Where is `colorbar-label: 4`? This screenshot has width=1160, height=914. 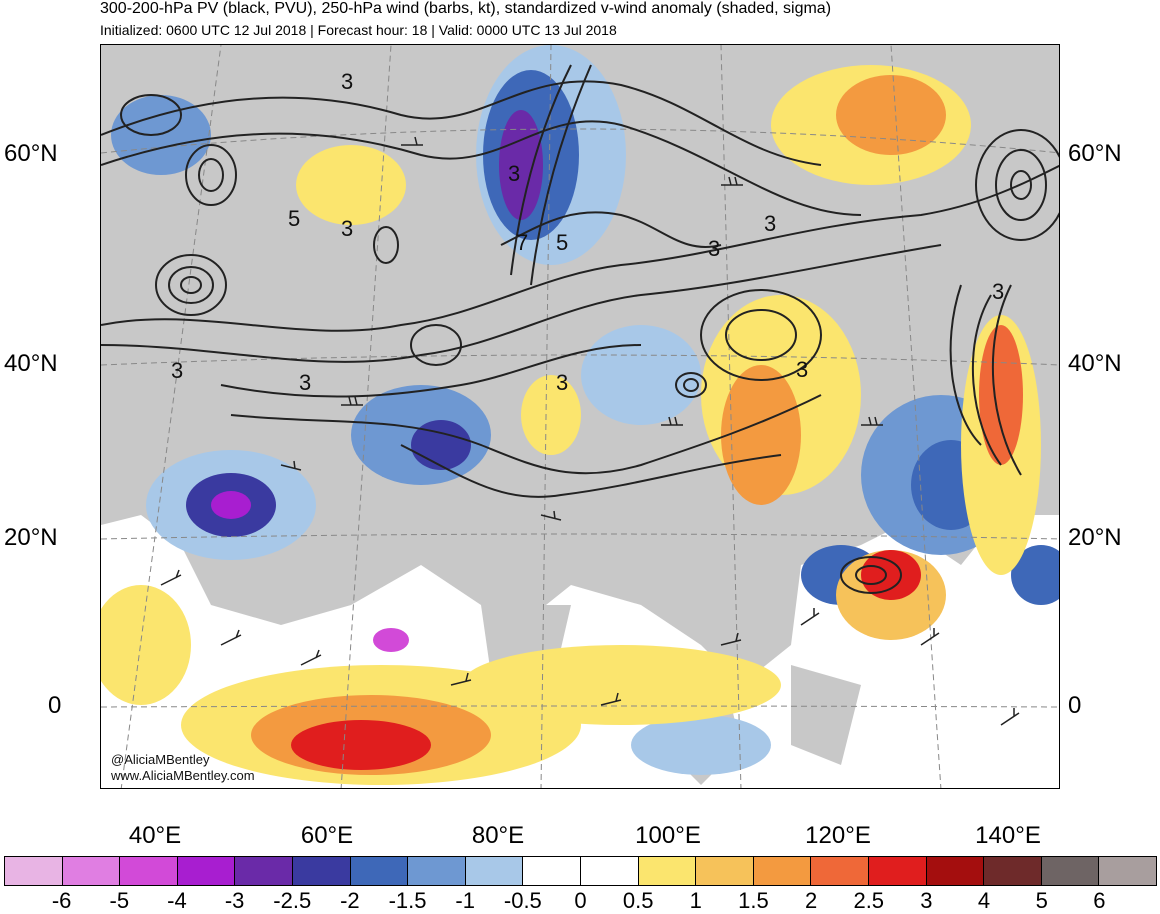
colorbar-label: 4 is located at coordinates (984, 900).